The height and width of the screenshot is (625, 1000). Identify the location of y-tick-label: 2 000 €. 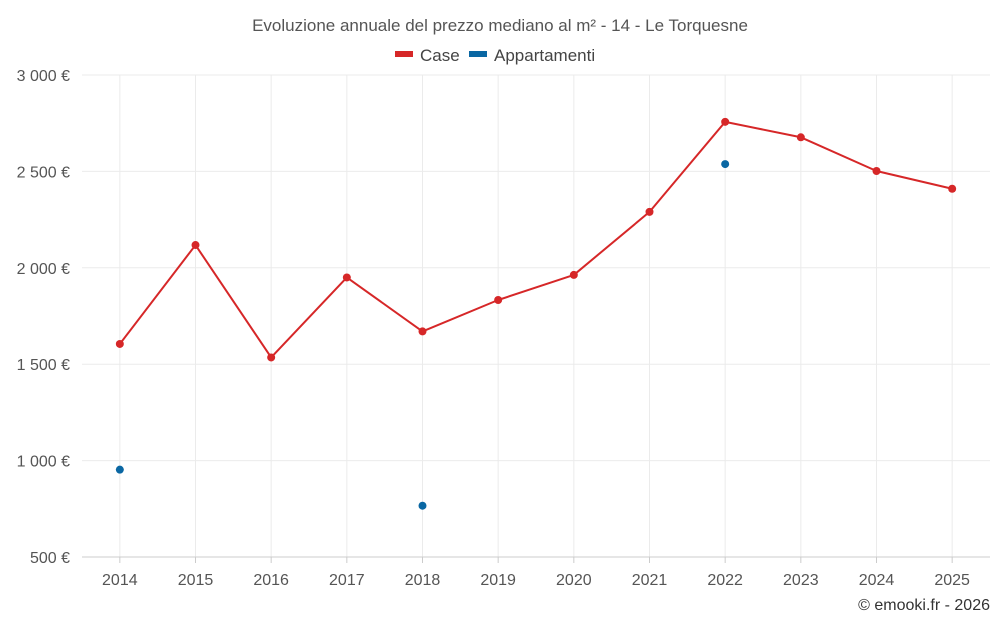
(43, 269).